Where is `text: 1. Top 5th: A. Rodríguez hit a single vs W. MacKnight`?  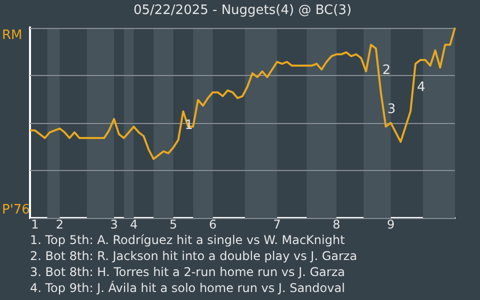
text: 1. Top 5th: A. Rodríguez hit a single vs W. MacKnight is located at coordinates (188, 240).